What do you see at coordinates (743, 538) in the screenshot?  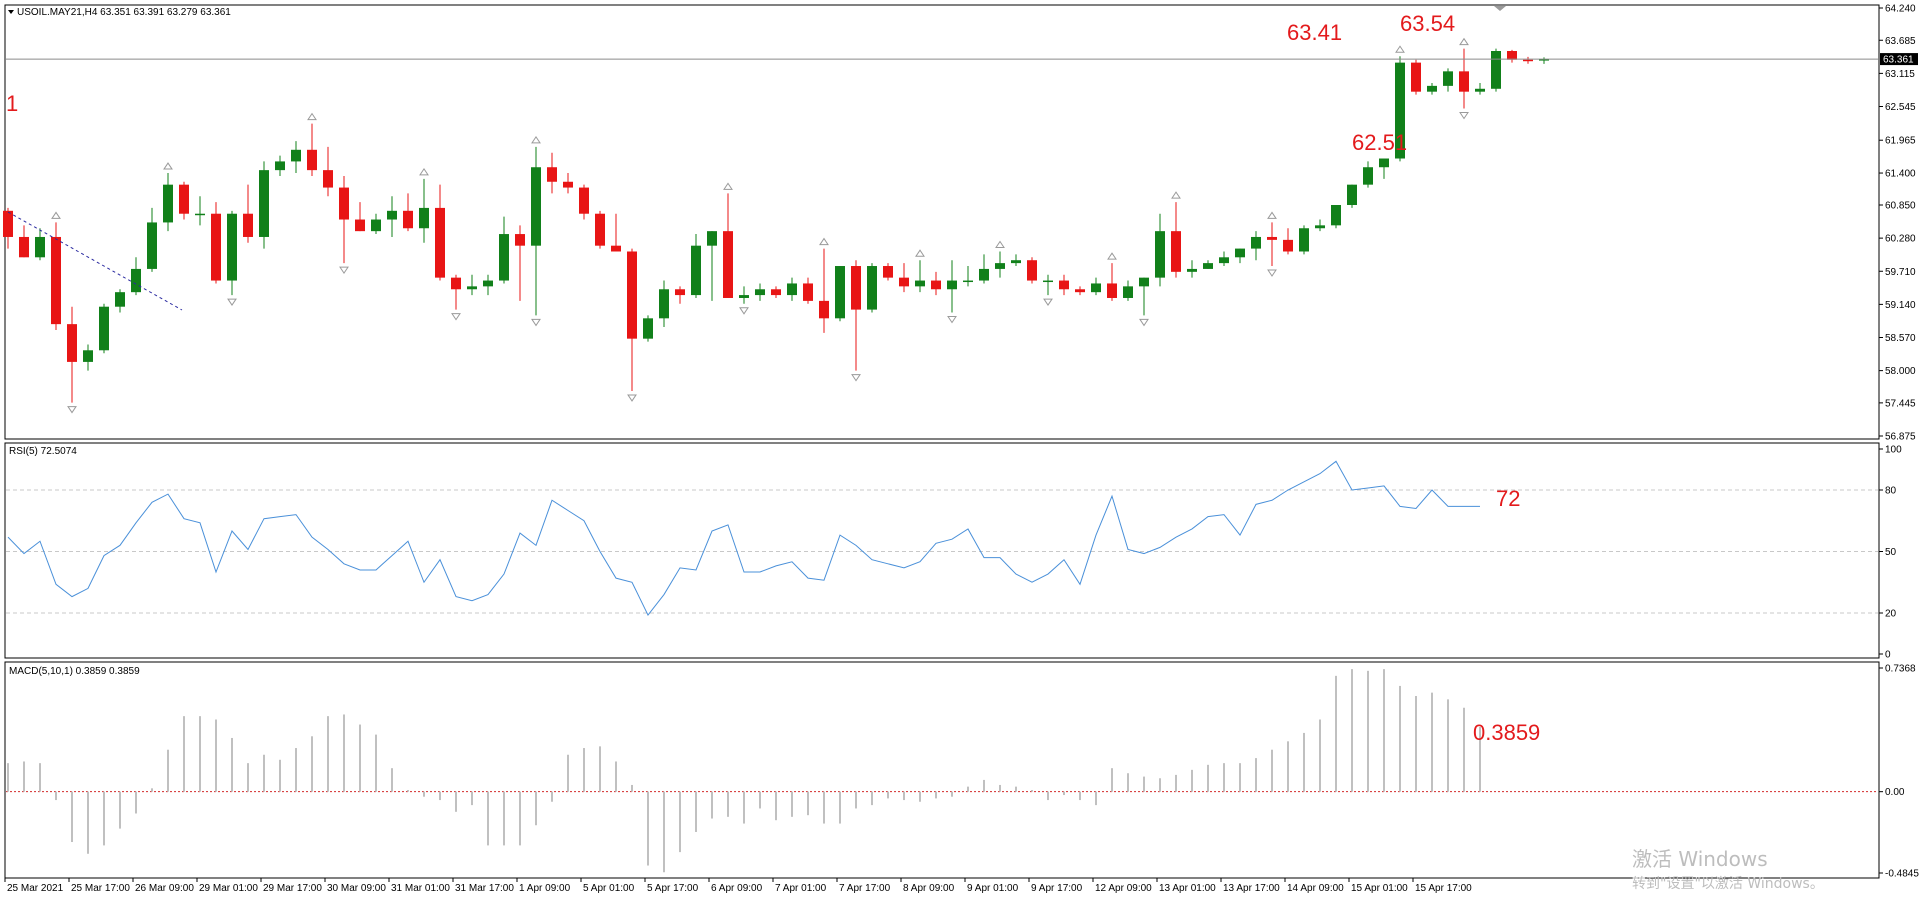 I see `rsi-line` at bounding box center [743, 538].